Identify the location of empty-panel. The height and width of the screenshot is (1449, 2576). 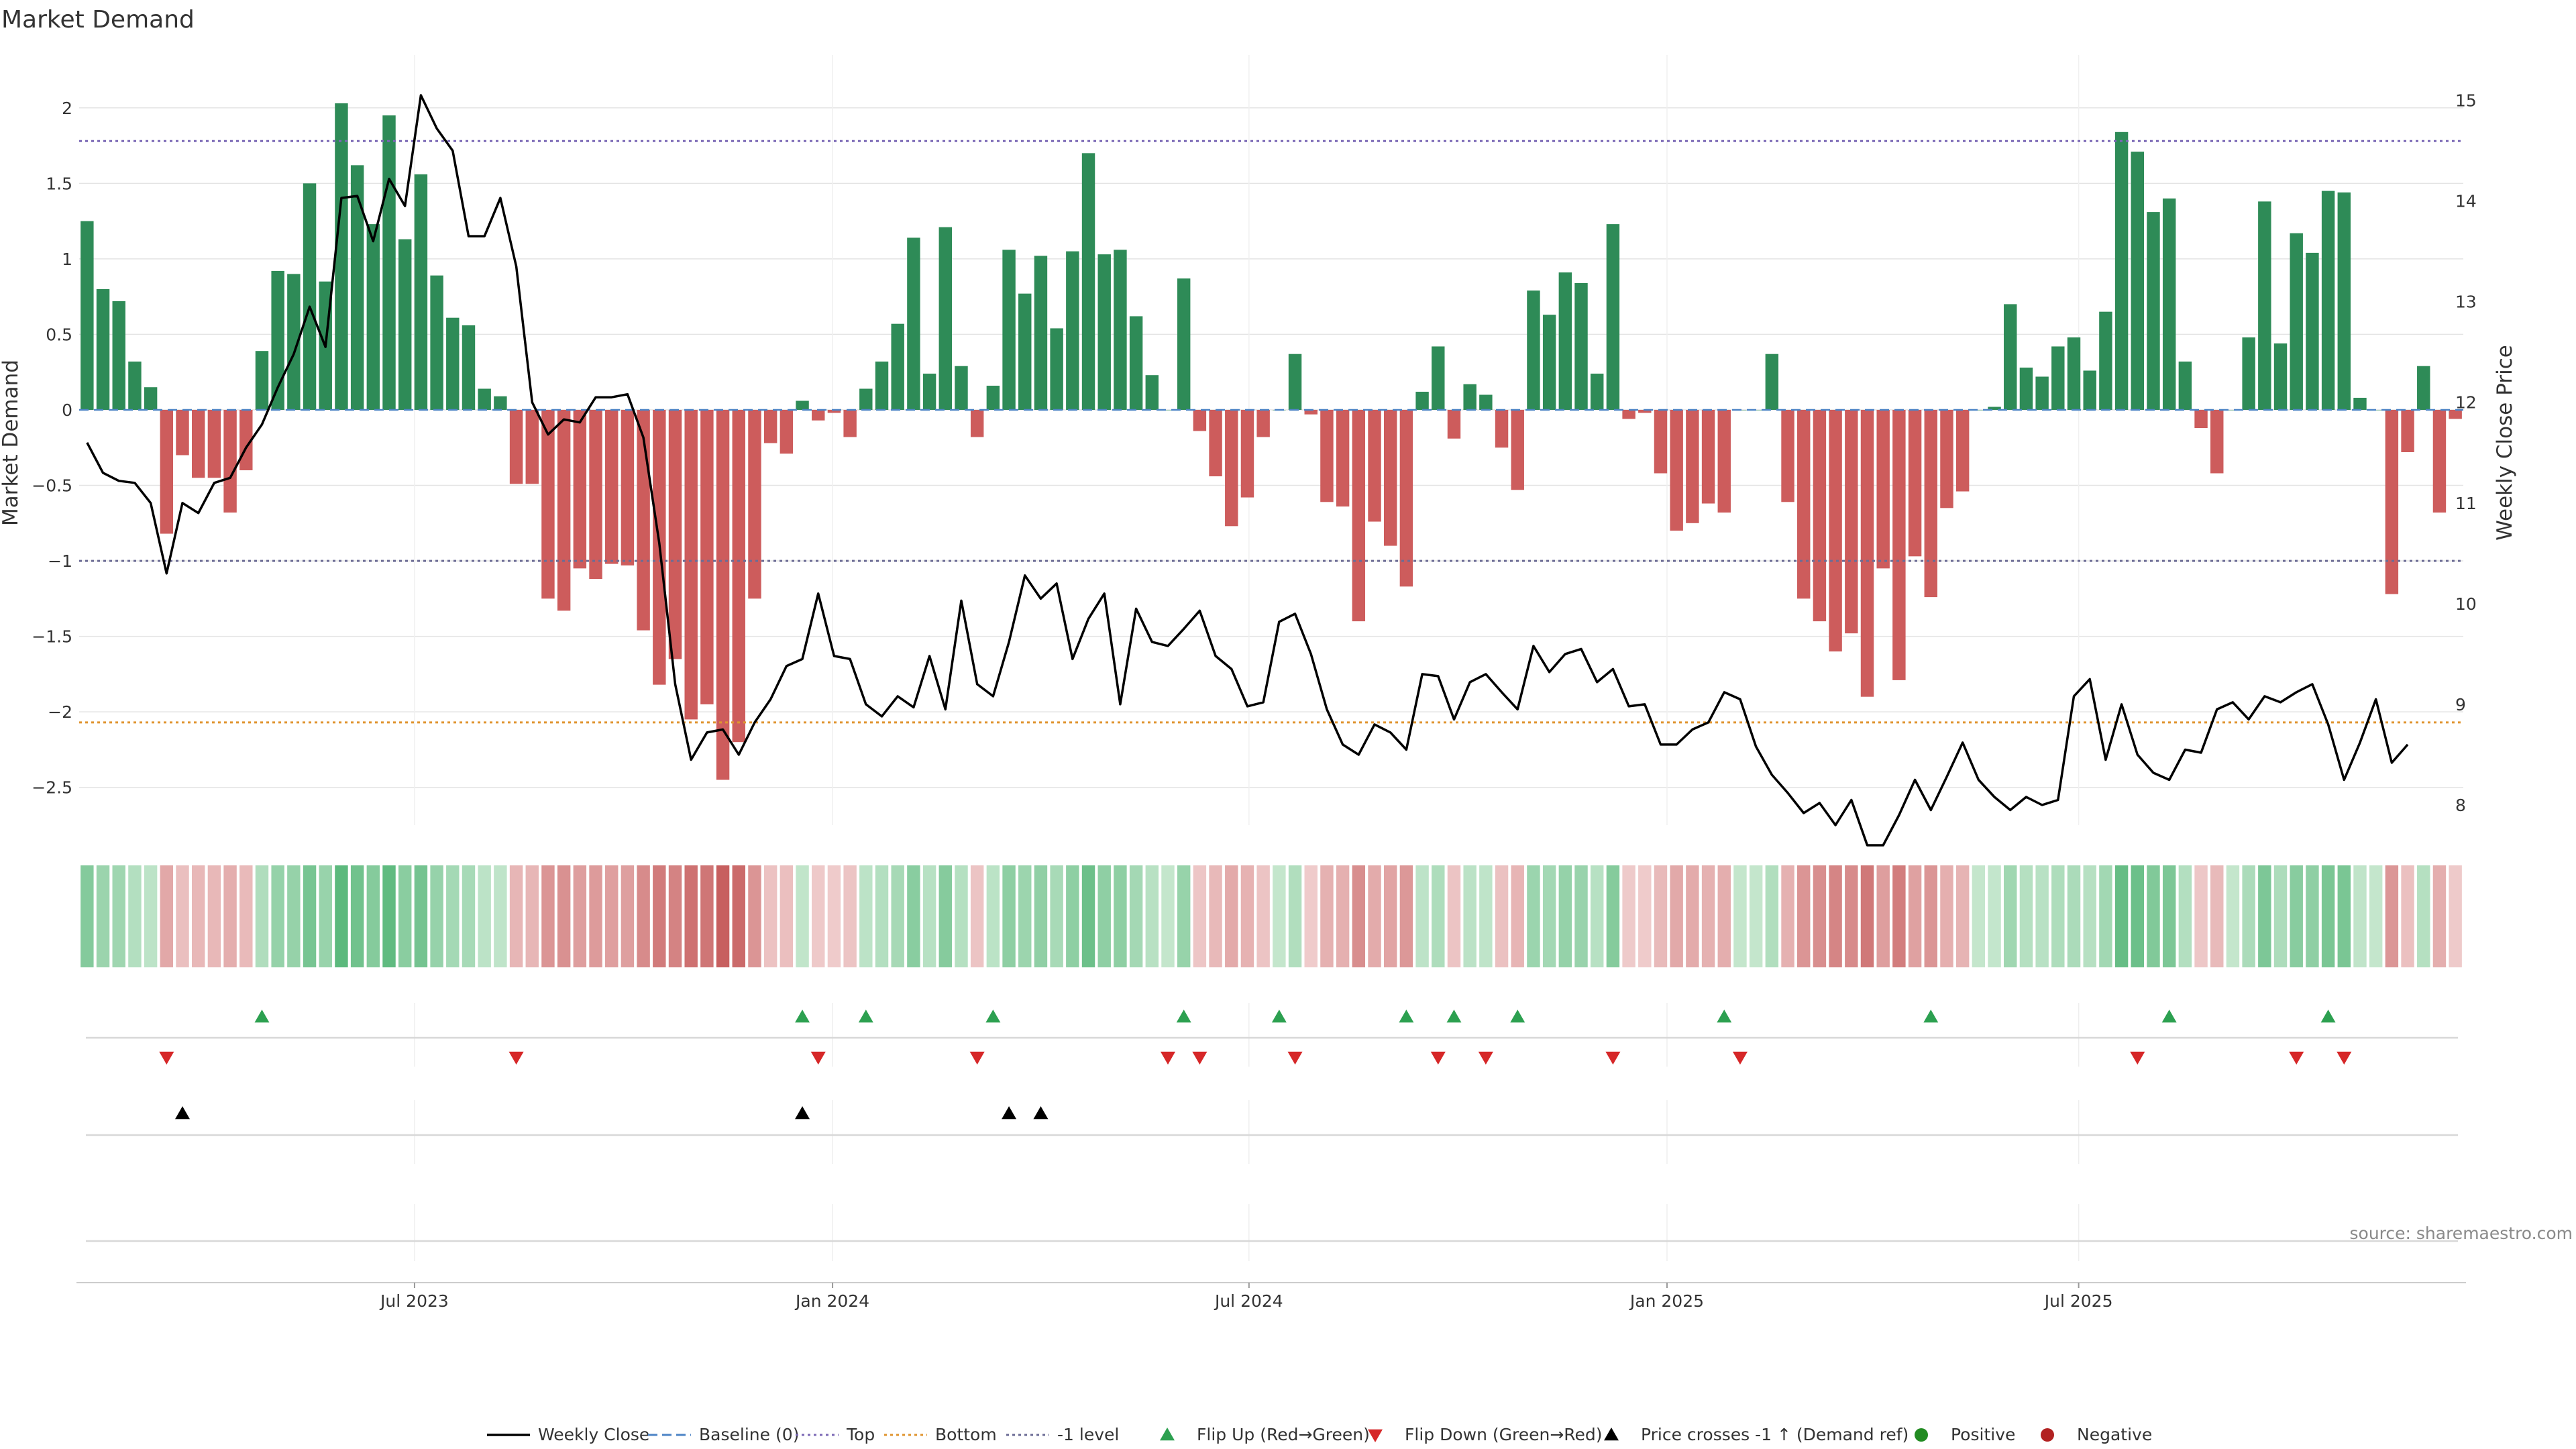
(1272, 1232).